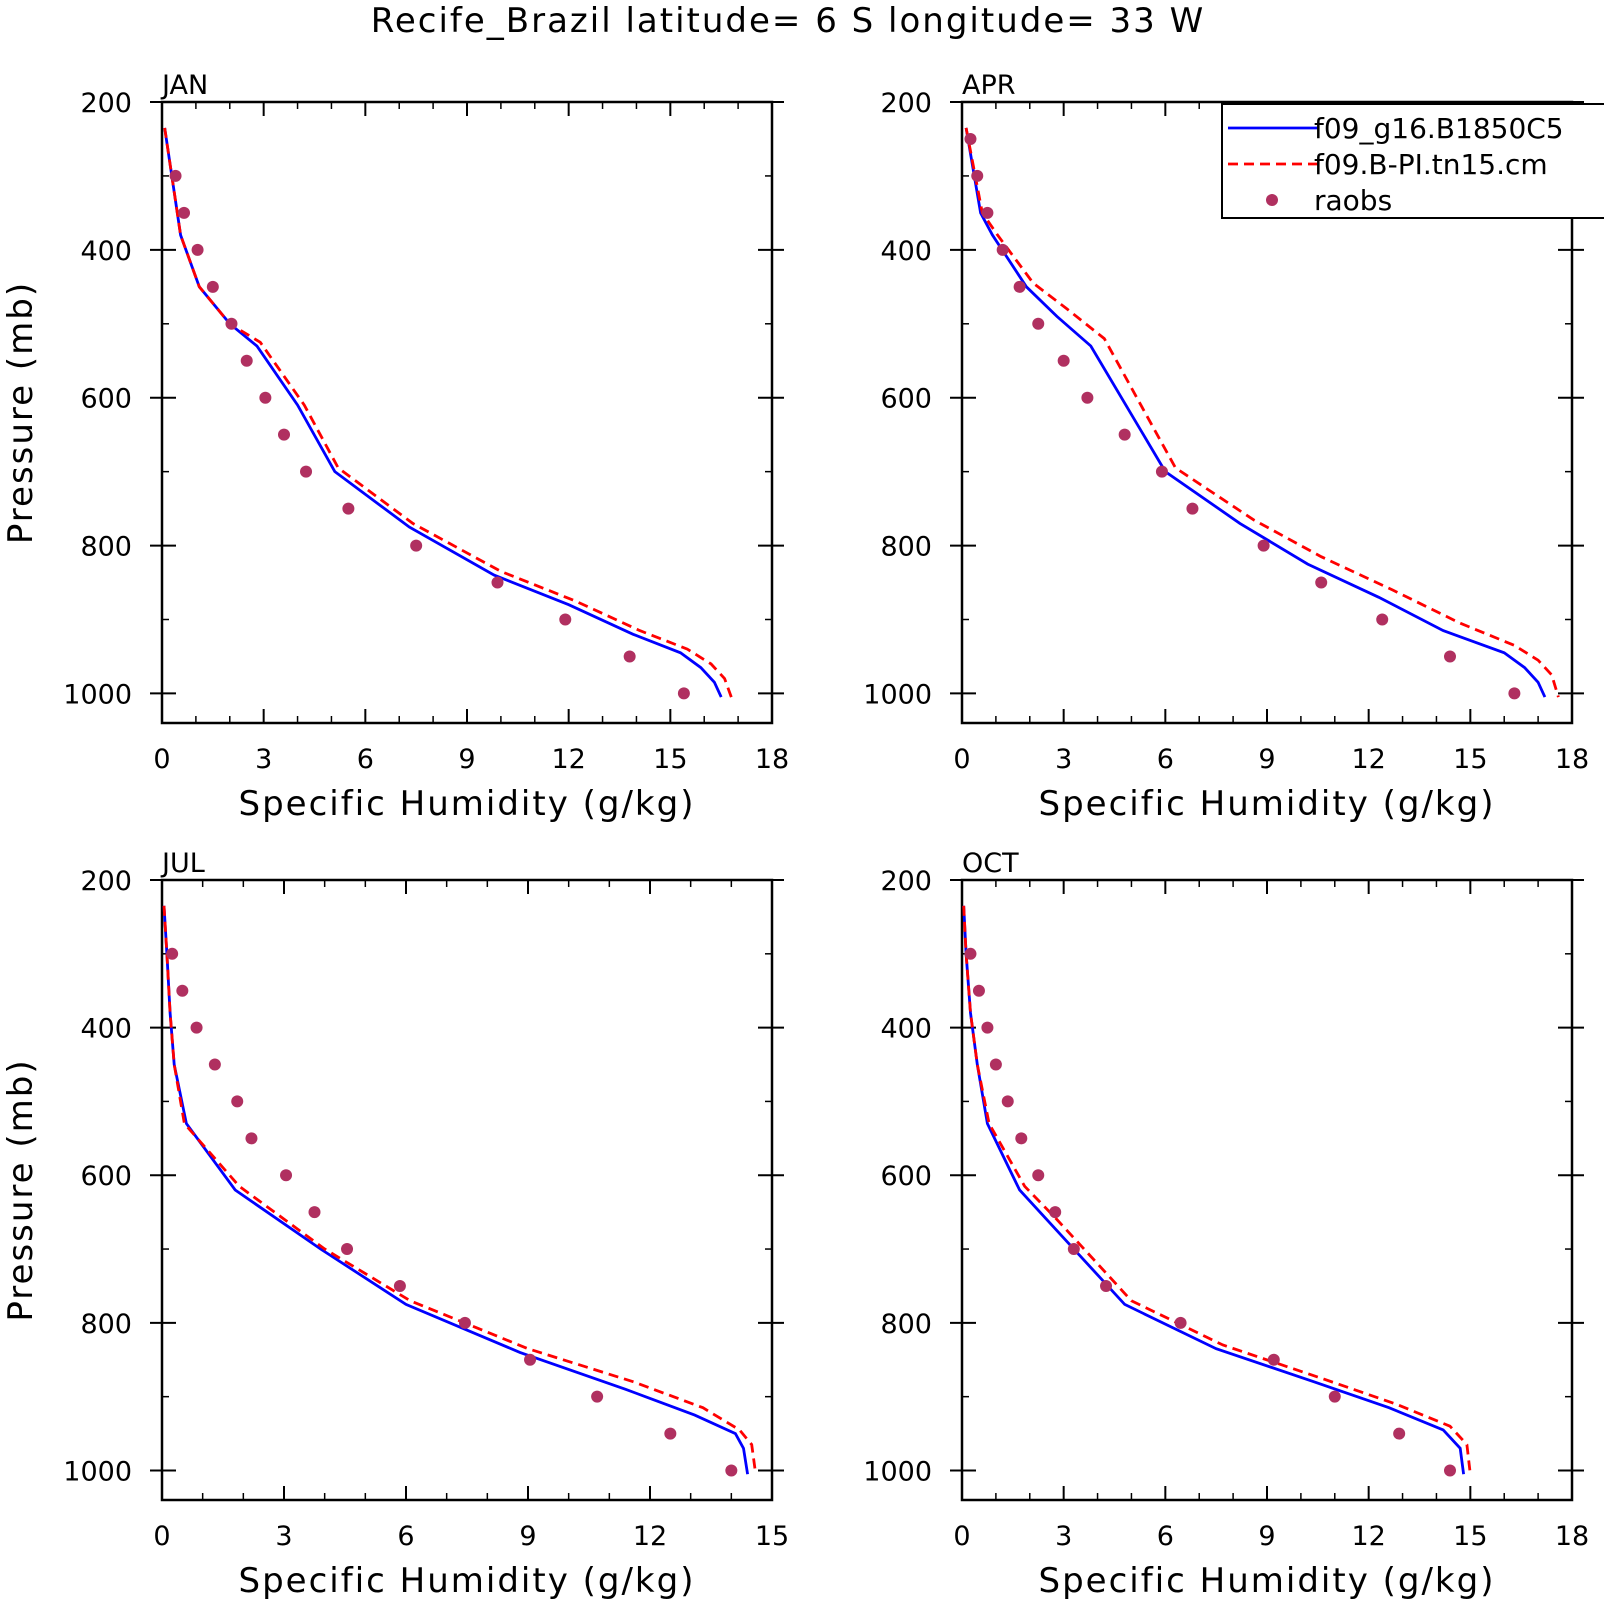 The height and width of the screenshot is (1602, 1604). What do you see at coordinates (772, 759) in the screenshot?
I see `x-tick-label: 18` at bounding box center [772, 759].